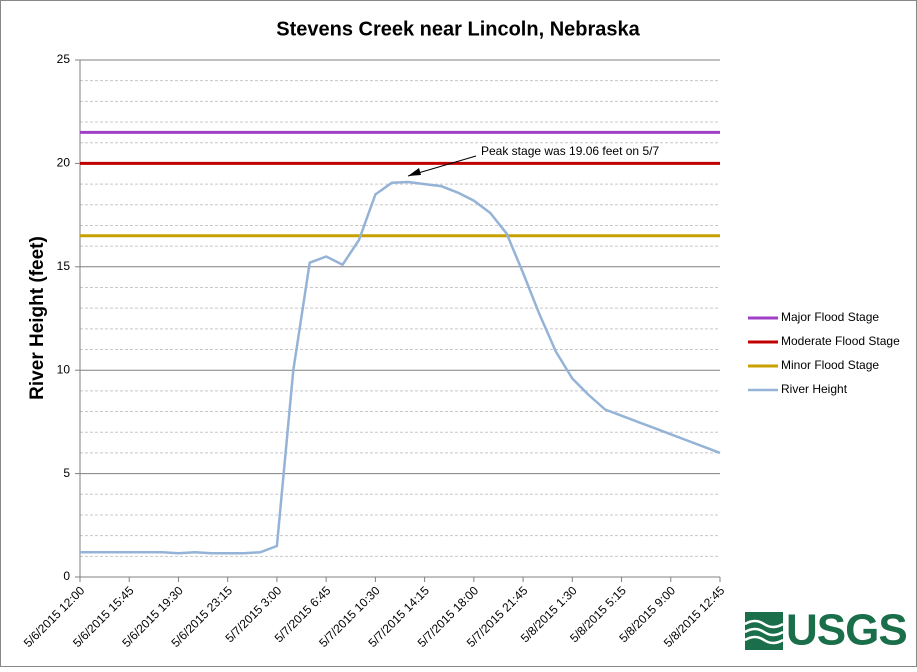  I want to click on y-tick-label: 20, so click(64, 163).